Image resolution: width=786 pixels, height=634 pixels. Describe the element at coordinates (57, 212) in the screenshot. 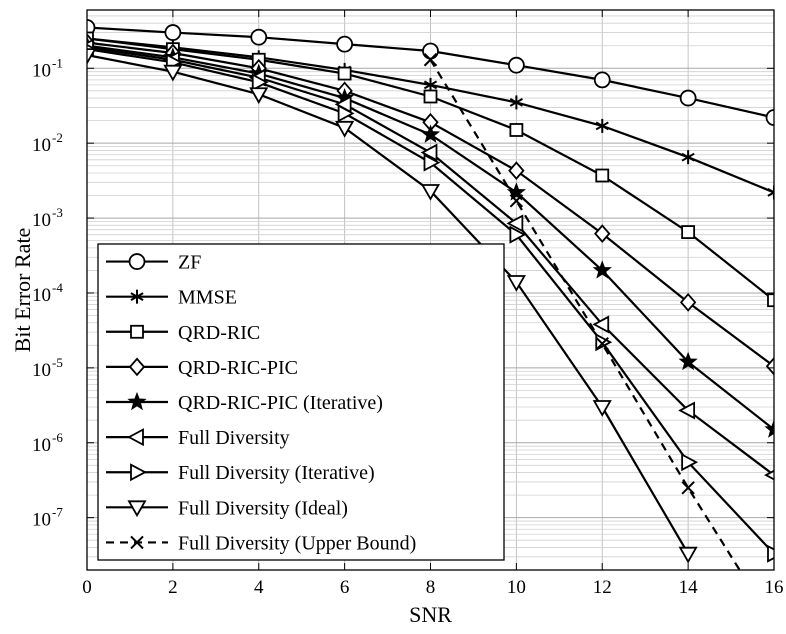

I see `y-tick-exponent: -3` at that location.